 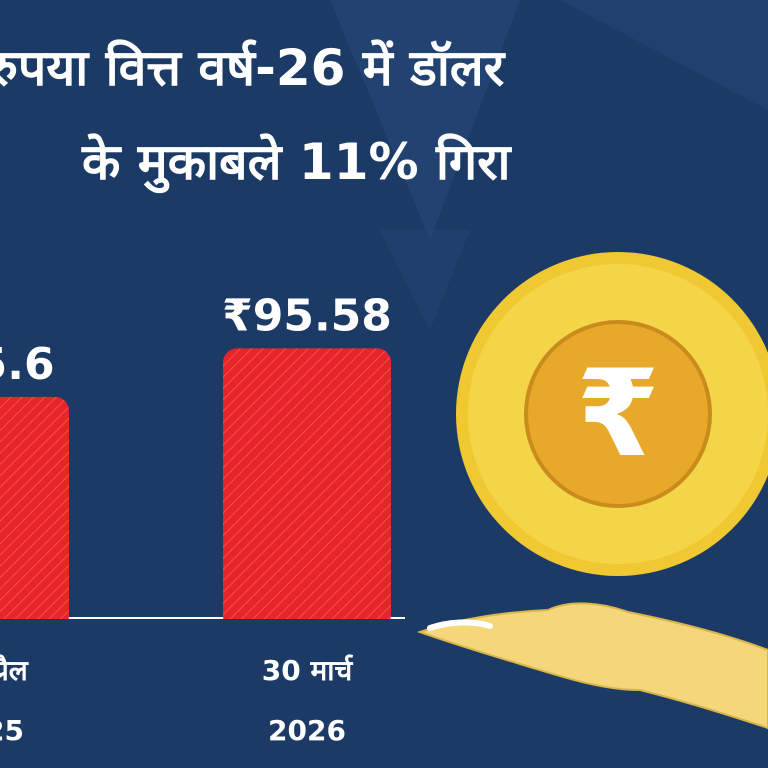 What do you see at coordinates (307, 315) in the screenshot?
I see `bar-2-value-label: ₹95.58` at bounding box center [307, 315].